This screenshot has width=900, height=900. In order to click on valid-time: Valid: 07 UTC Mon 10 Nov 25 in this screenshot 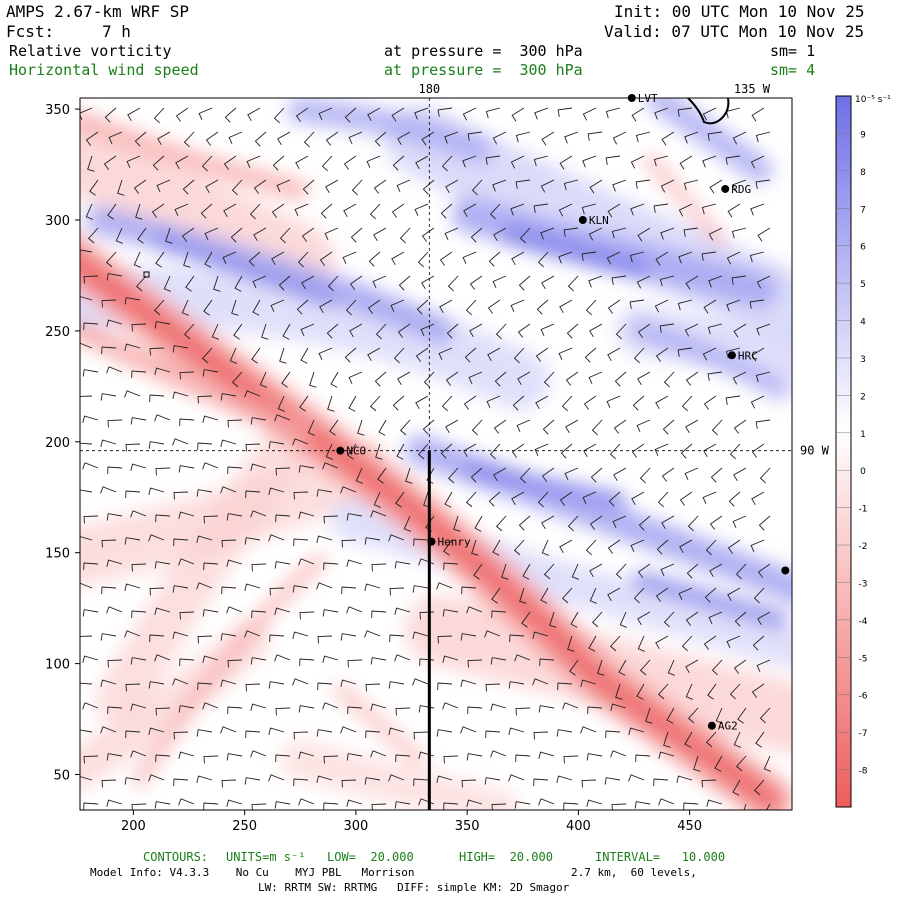, I will do `click(734, 31)`.